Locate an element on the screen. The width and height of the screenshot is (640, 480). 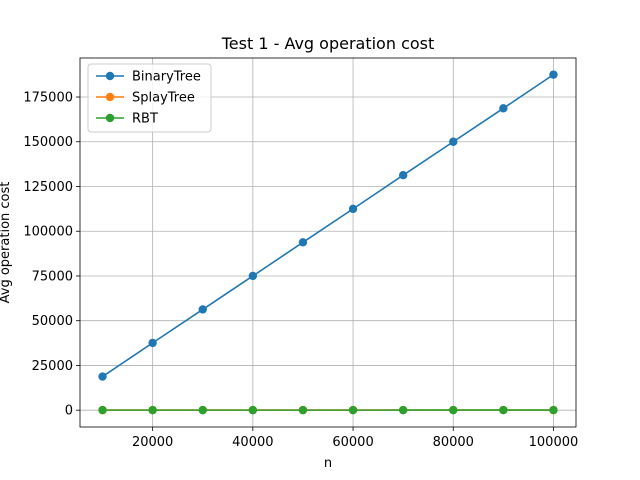
y-tick-label: 50000 is located at coordinates (52, 321).